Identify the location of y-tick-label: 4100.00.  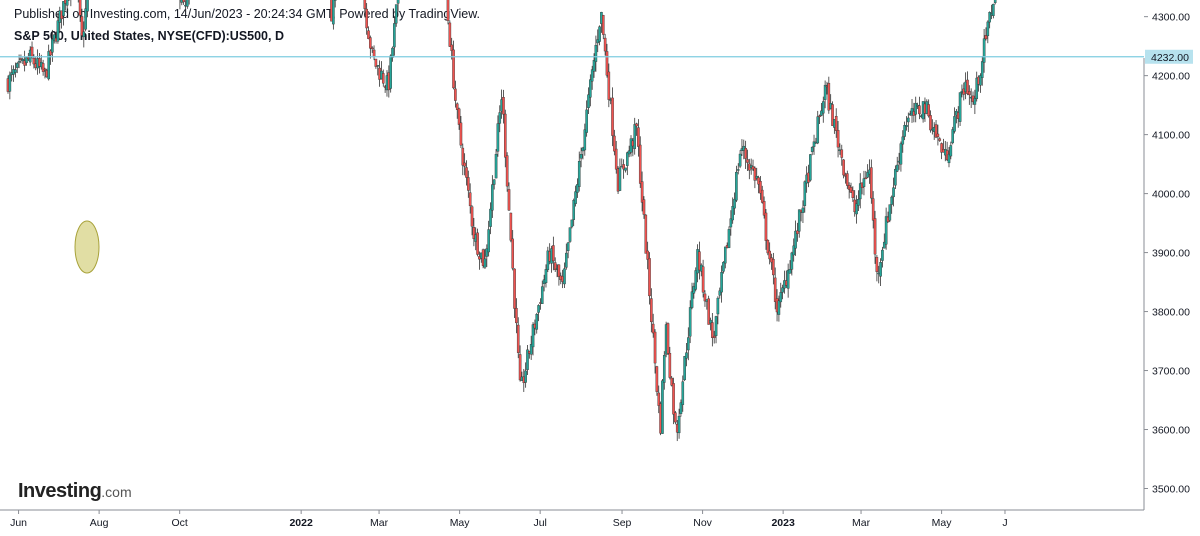
(1171, 136).